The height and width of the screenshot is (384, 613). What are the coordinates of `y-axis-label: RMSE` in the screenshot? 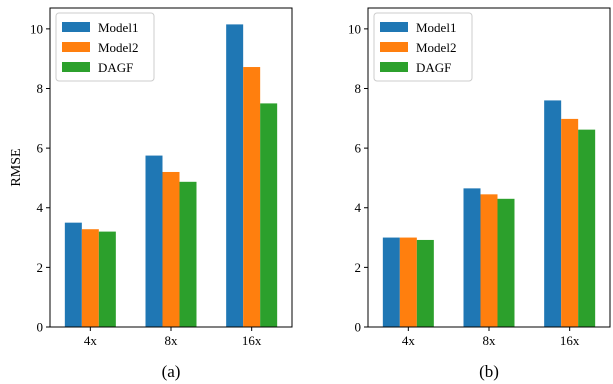 It's located at (16, 167).